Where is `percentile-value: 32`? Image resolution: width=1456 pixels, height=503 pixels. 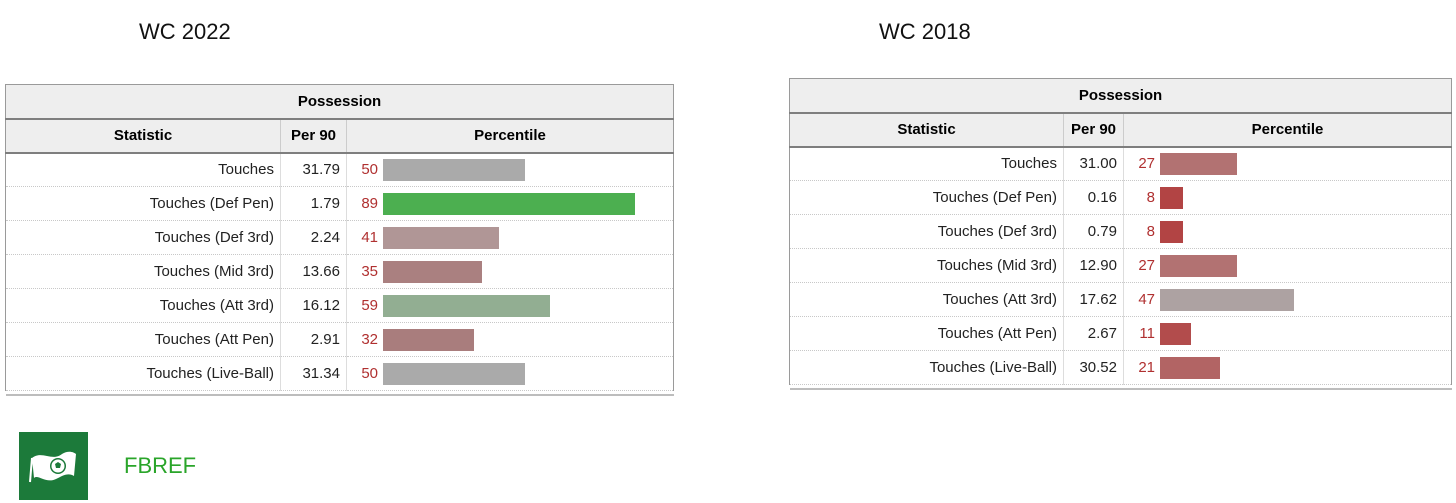 percentile-value: 32 is located at coordinates (369, 339).